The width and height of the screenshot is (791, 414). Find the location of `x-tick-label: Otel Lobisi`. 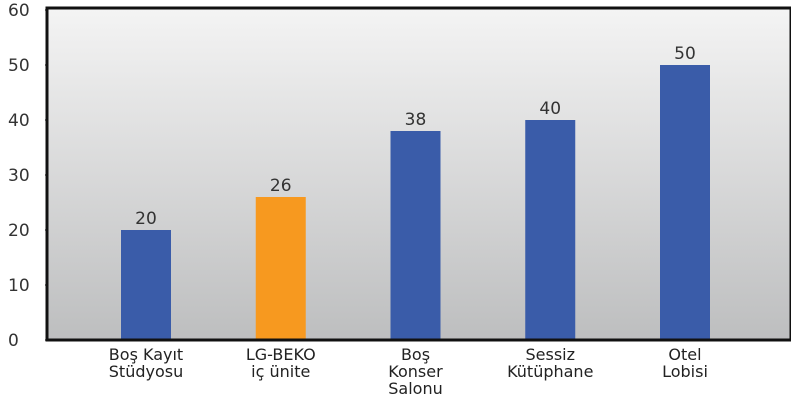

x-tick-label: Otel Lobisi is located at coordinates (685, 363).